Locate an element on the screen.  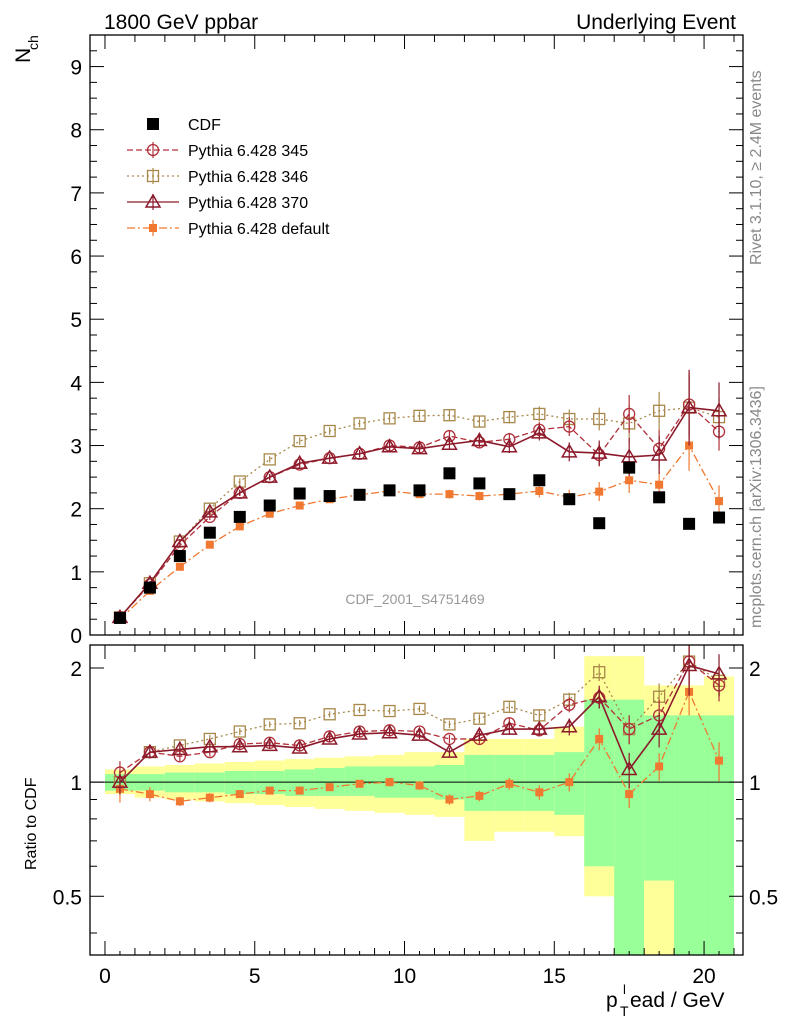
ytick-ratio-label-r-2: 2 is located at coordinates (755, 669).